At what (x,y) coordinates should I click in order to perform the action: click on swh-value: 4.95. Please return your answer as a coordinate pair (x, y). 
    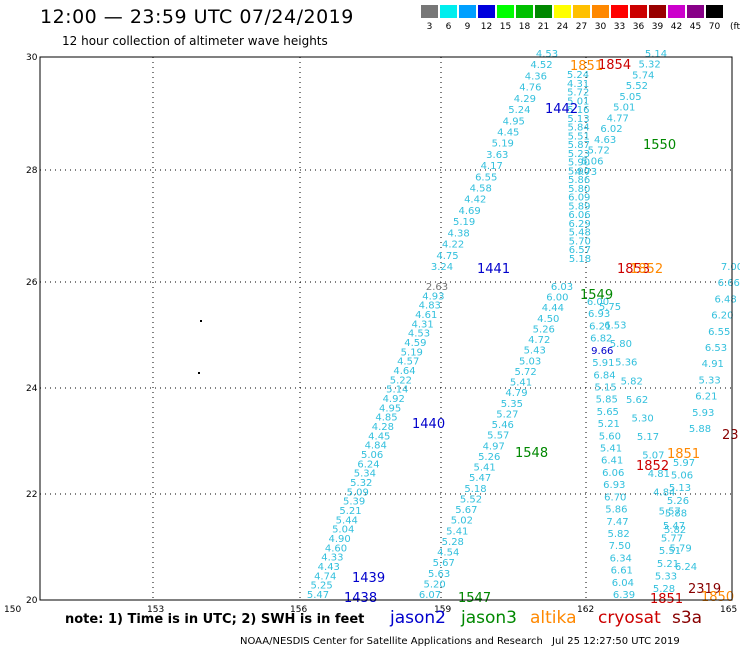
    Looking at the image, I should click on (514, 121).